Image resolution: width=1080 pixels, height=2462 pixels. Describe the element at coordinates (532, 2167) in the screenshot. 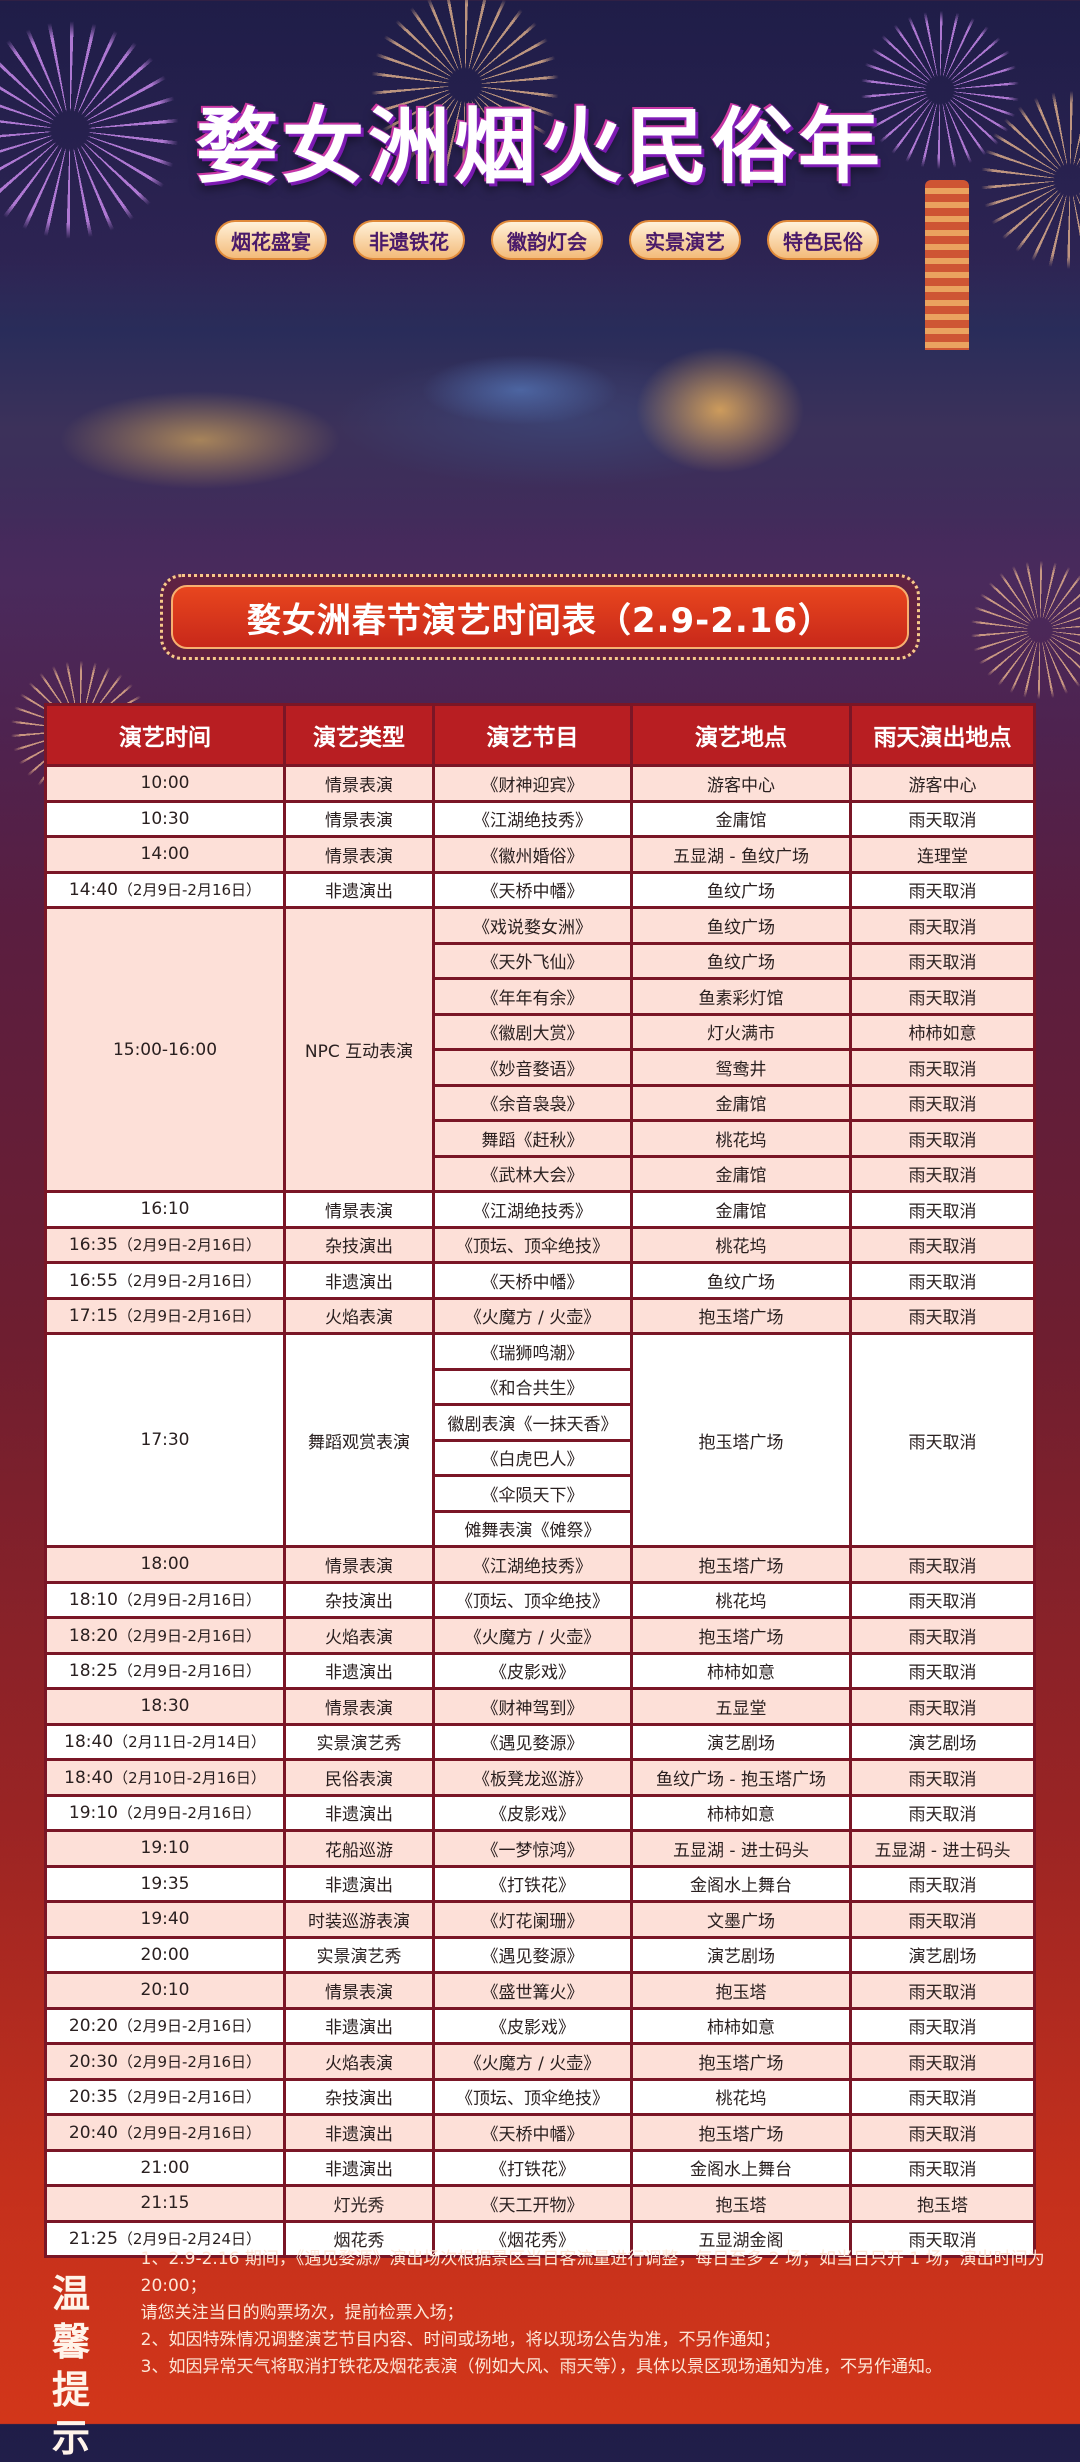

I see `program-cell: 《打铁花》` at that location.